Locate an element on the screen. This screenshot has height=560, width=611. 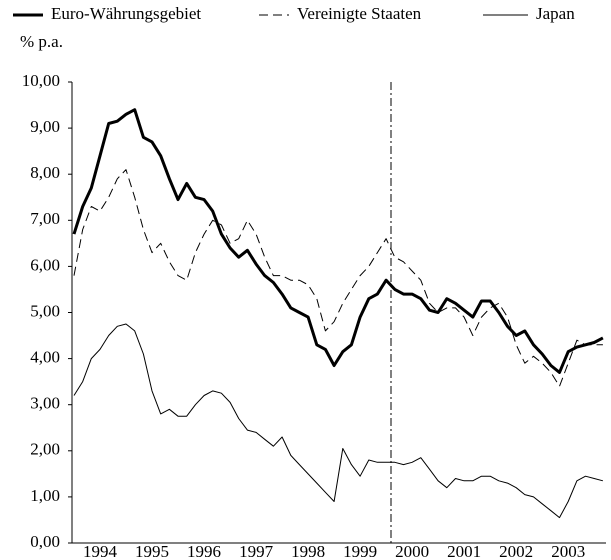
y-tick-label: 10,00 is located at coordinates (41, 80).